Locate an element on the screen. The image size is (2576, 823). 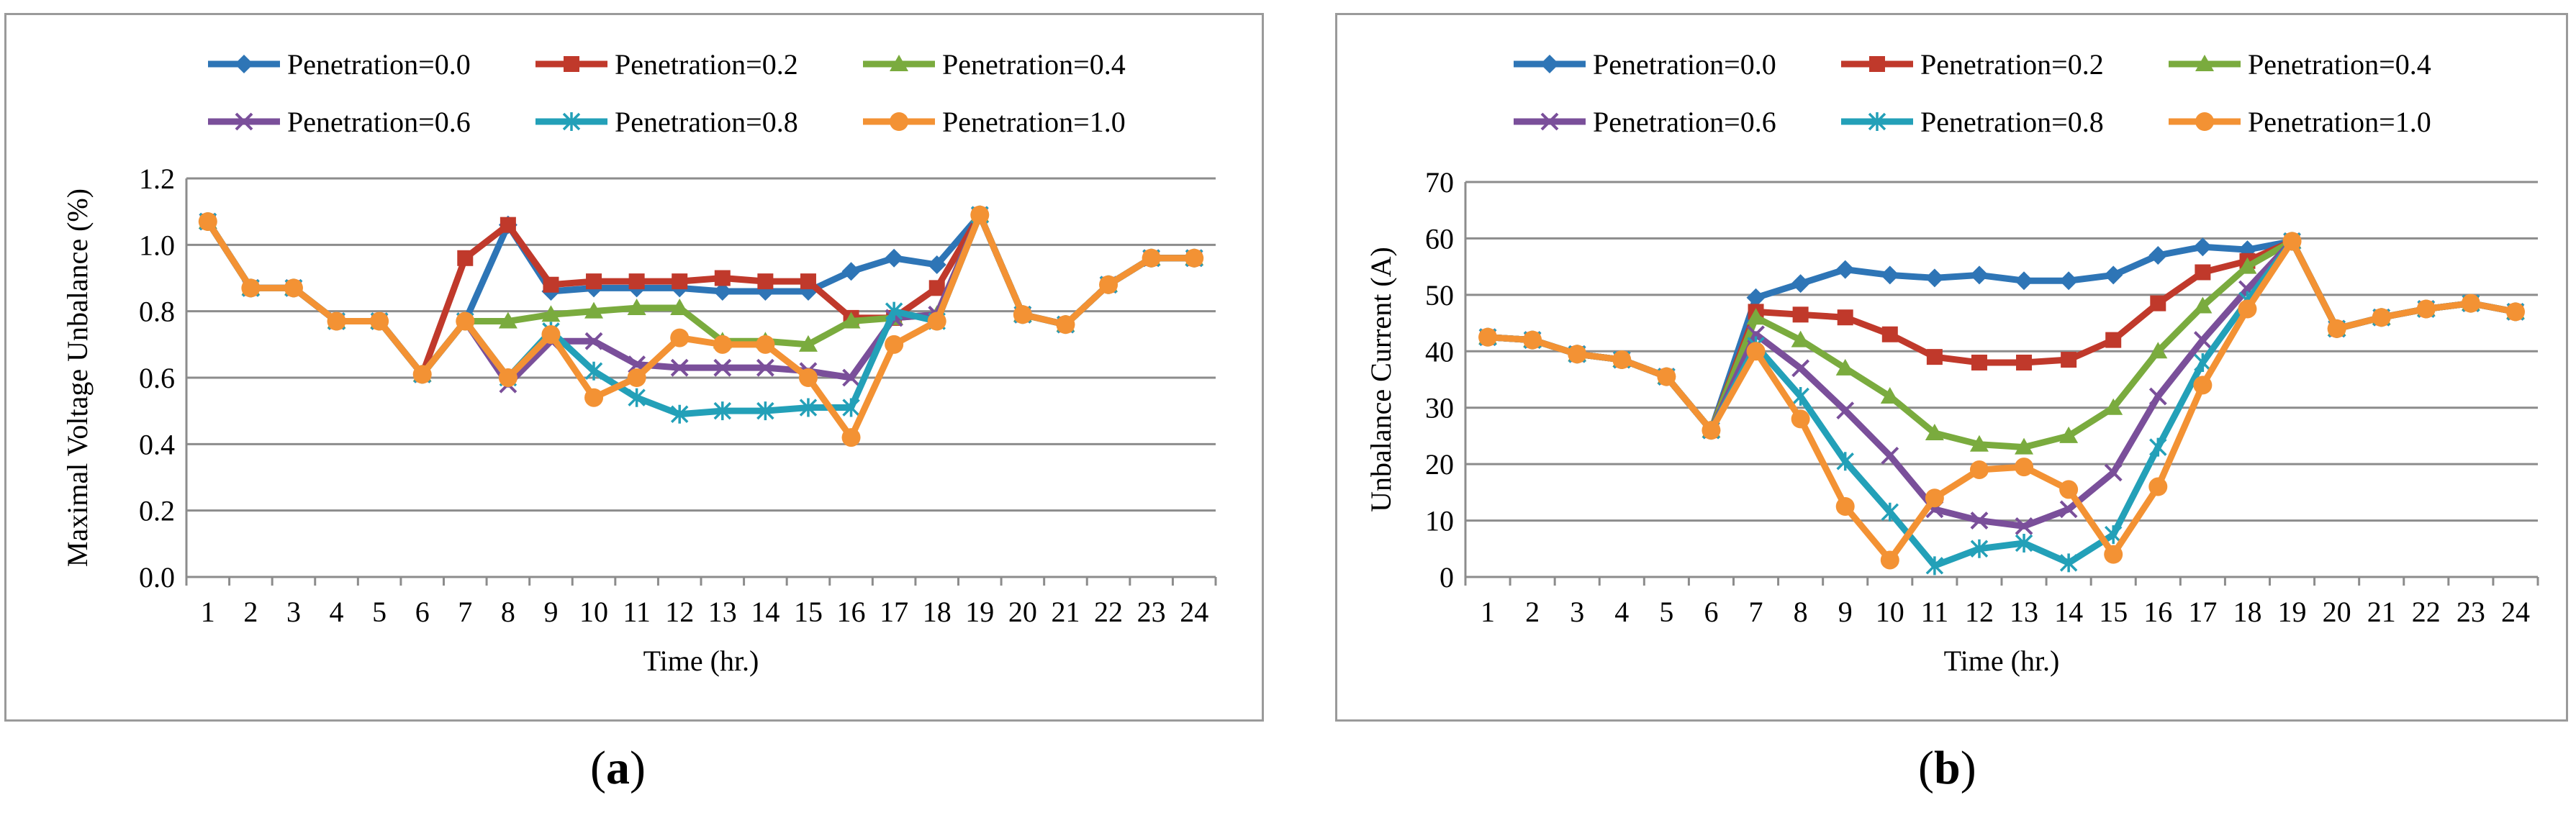
legend-item: Penetration=0.4 is located at coordinates (2300, 64).